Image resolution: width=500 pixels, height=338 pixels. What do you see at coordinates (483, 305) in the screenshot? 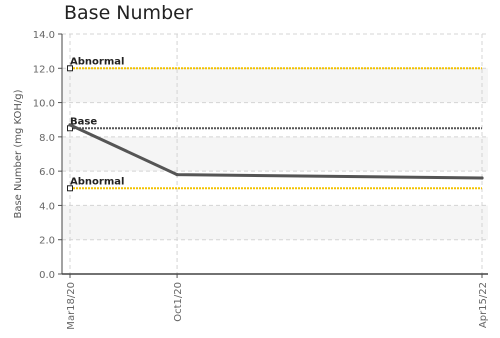
I see `x-tick-label: Apr15/22` at bounding box center [483, 305].